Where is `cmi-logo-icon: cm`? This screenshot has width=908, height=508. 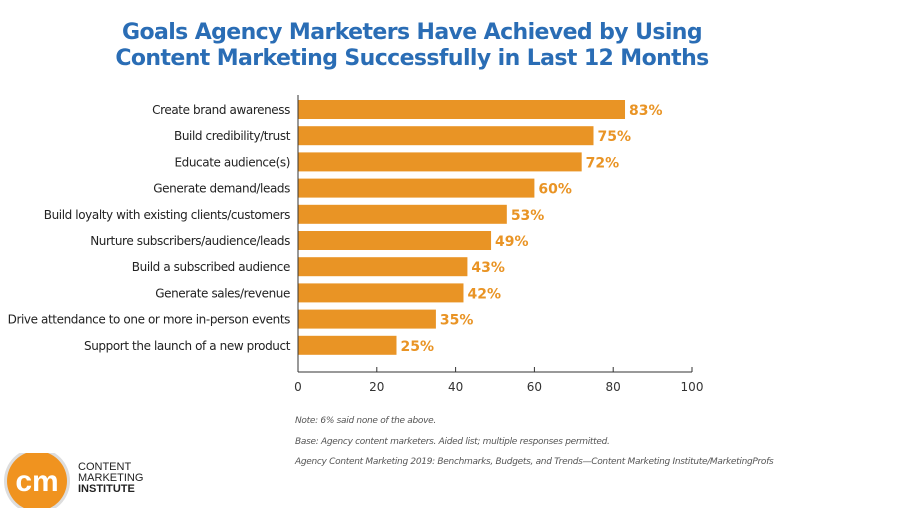
cmi-logo-icon: cm is located at coordinates (37, 480).